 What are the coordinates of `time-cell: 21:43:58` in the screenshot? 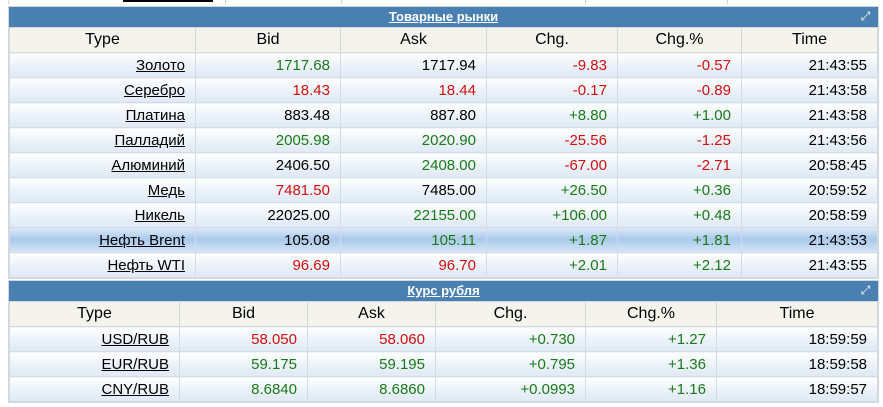 It's located at (809, 90).